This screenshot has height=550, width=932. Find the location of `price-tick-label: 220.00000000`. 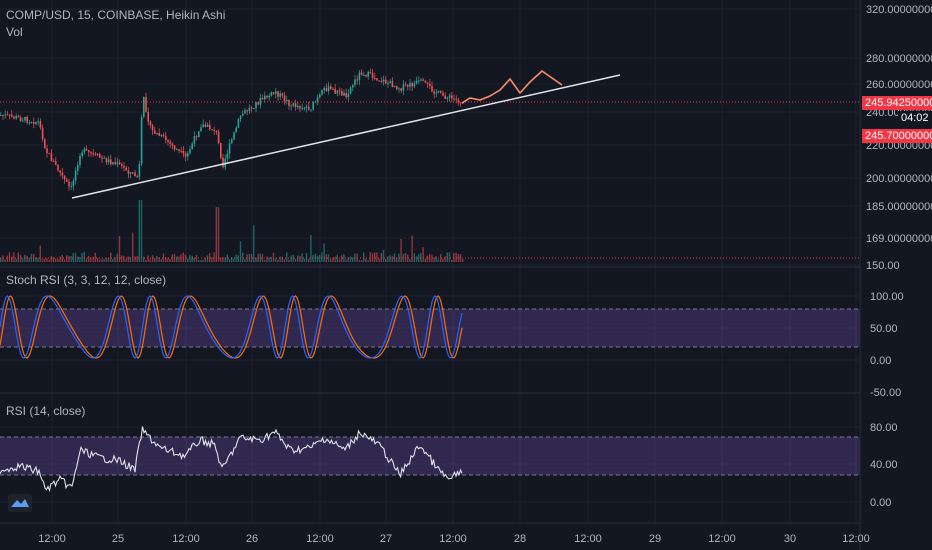

price-tick-label: 220.00000000 is located at coordinates (899, 146).